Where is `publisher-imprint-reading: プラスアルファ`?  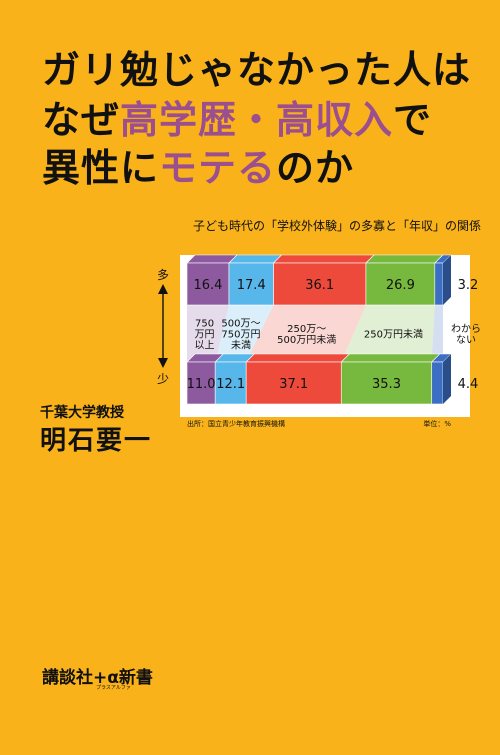
publisher-imprint-reading: プラスアルファ is located at coordinates (113, 688).